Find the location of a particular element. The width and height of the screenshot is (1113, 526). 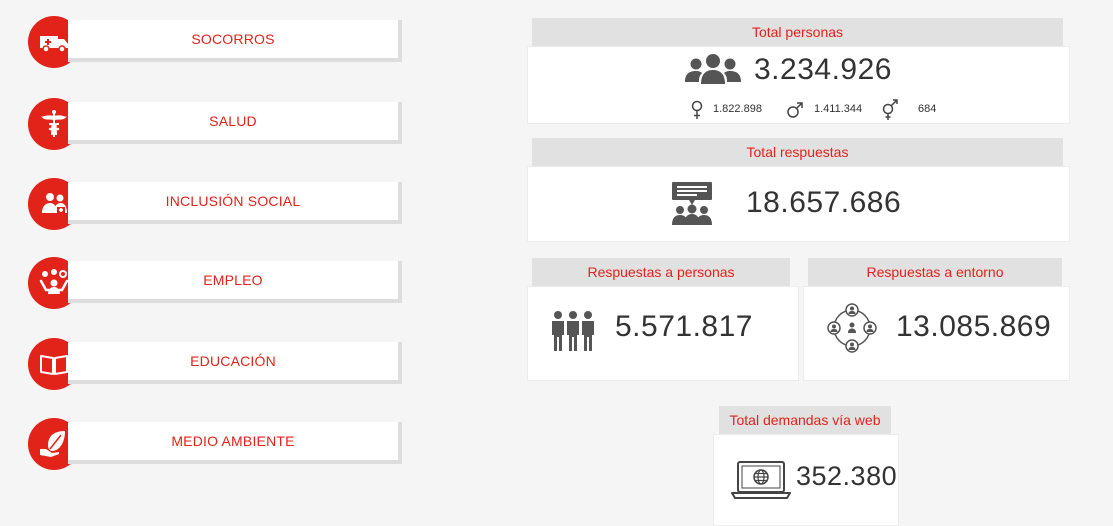

people-group-icon is located at coordinates (713, 72).